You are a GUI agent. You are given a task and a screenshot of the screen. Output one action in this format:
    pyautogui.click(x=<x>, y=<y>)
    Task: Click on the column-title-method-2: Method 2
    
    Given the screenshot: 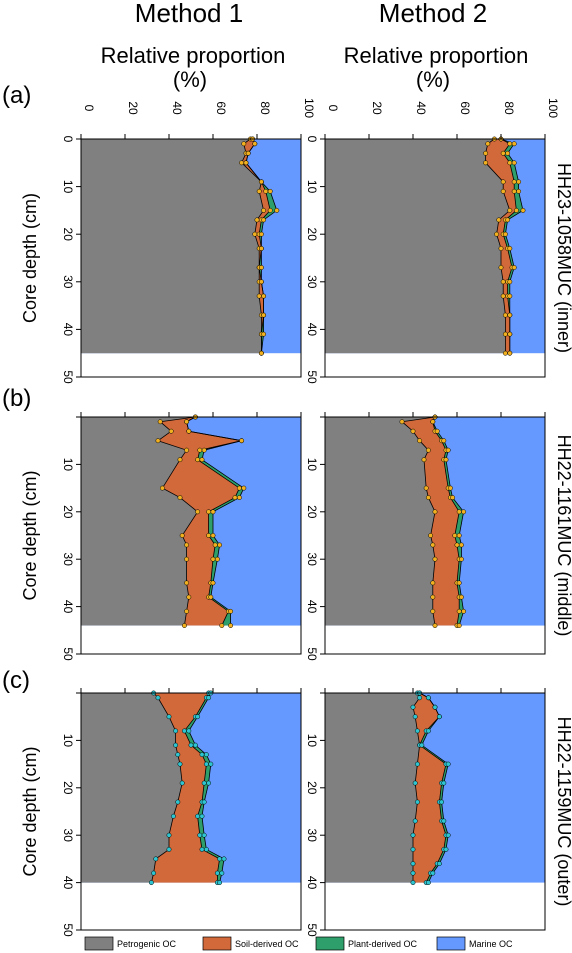 What is the action you would take?
    pyautogui.click(x=433, y=14)
    